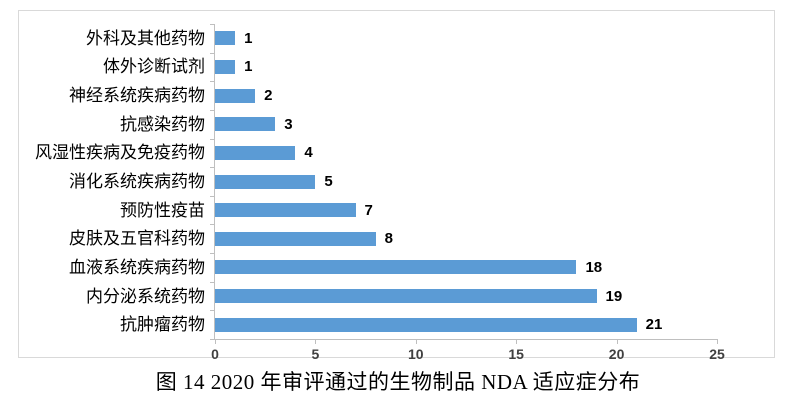 Image resolution: width=796 pixels, height=411 pixels. What do you see at coordinates (614, 296) in the screenshot?
I see `bar-value-label: 19` at bounding box center [614, 296].